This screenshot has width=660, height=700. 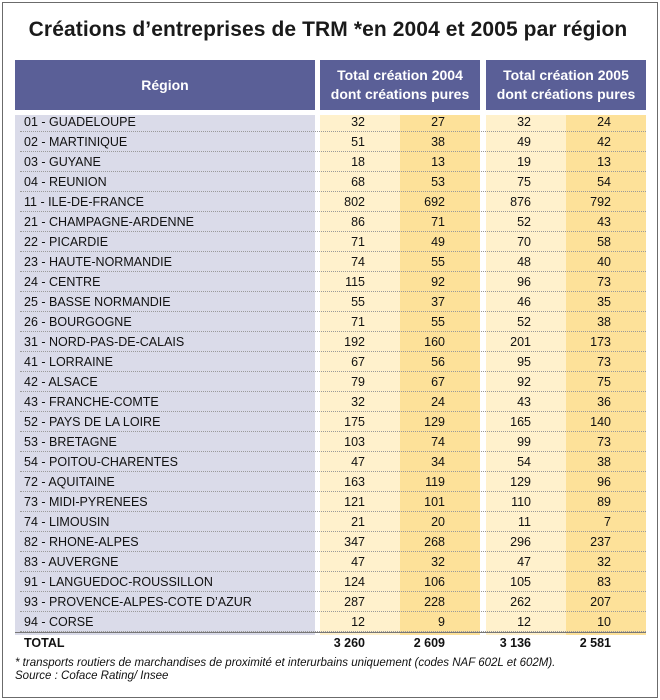 I want to click on table-row: 73 - MIDI-PYRENEES 121 101 110 89, so click(x=330, y=502).